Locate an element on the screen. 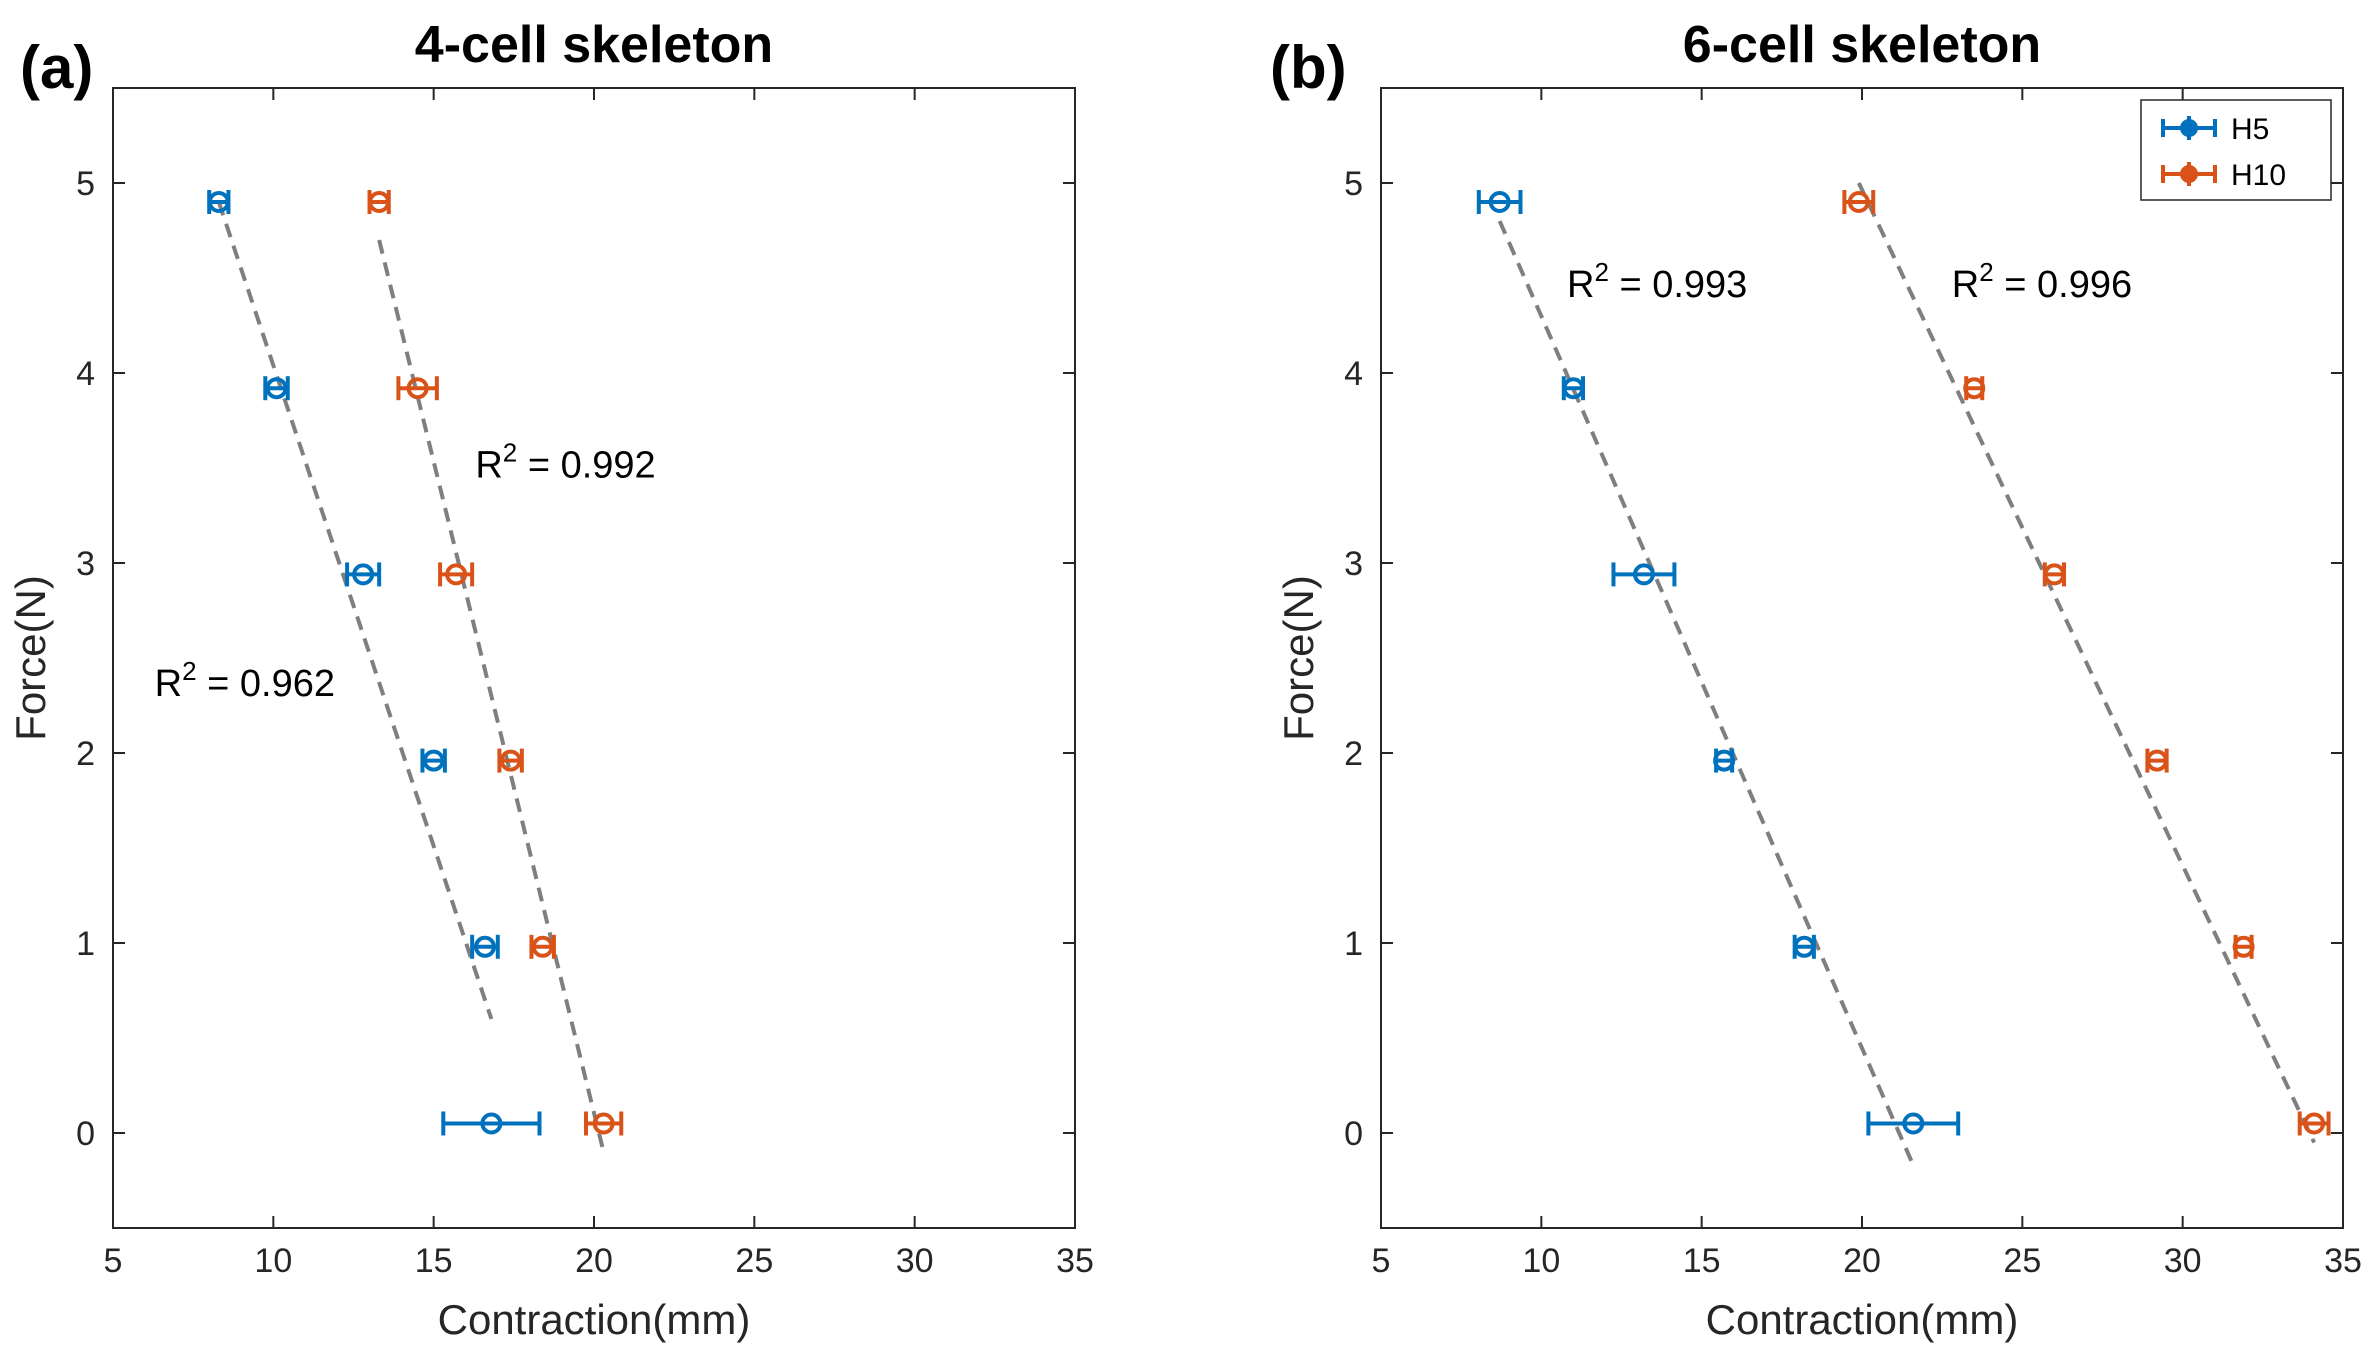 Image resolution: width=2379 pixels, height=1368 pixels. series-h10: R2 = 0.992 is located at coordinates (511, 671).